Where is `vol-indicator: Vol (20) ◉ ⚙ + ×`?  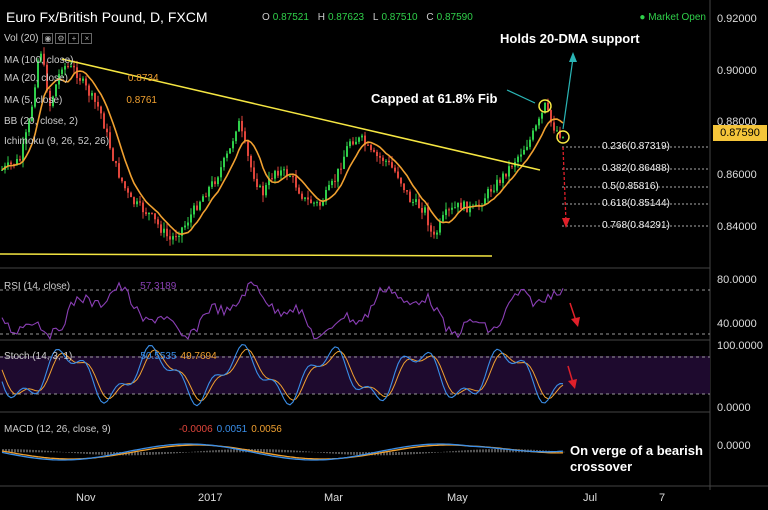
vol-indicator: Vol (20) ◉ ⚙ + × is located at coordinates (49, 38).